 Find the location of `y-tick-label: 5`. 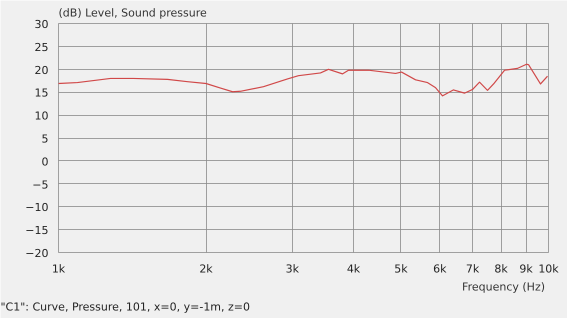

y-tick-label: 5 is located at coordinates (45, 139).